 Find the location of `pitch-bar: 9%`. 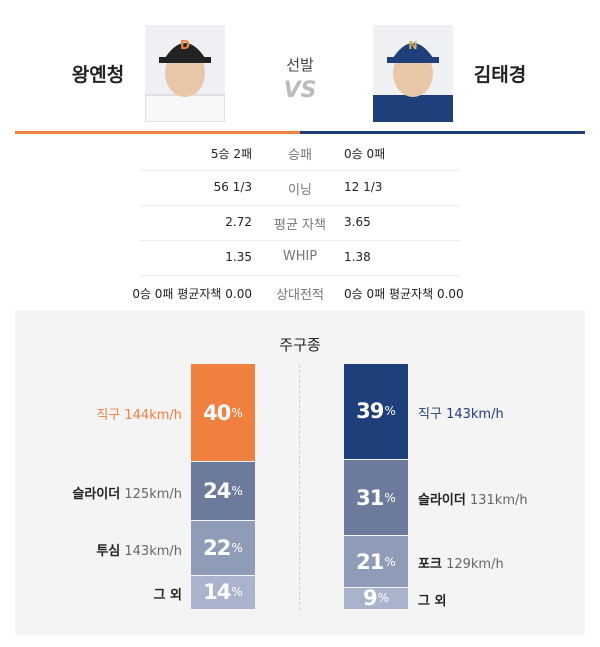

pitch-bar: 9% is located at coordinates (376, 598).